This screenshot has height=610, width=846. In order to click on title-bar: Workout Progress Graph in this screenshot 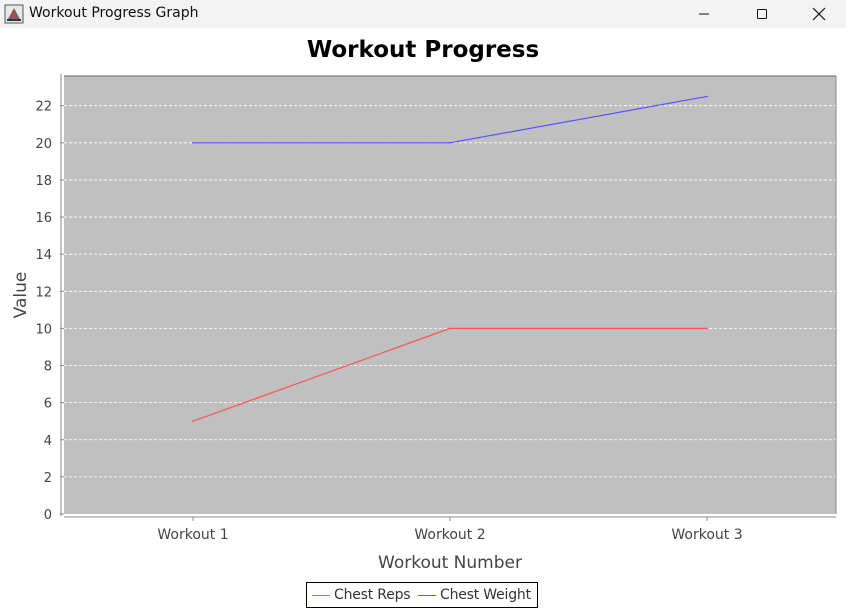, I will do `click(423, 14)`.